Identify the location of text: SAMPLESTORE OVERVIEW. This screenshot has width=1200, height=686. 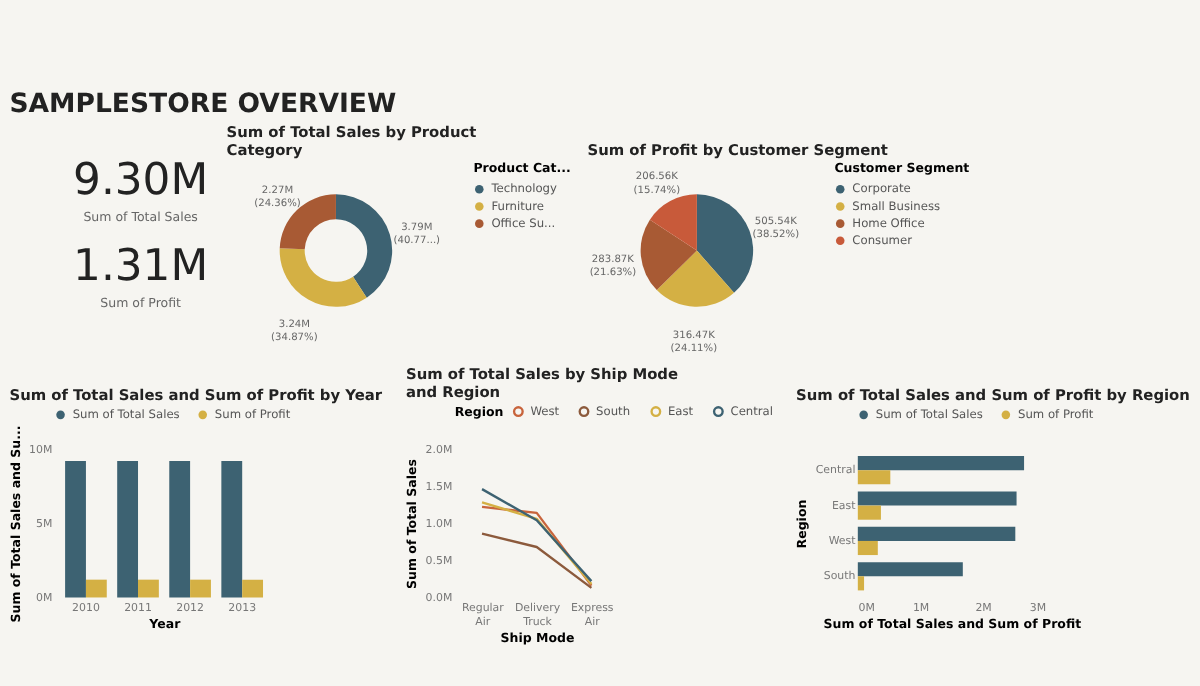
(203, 104).